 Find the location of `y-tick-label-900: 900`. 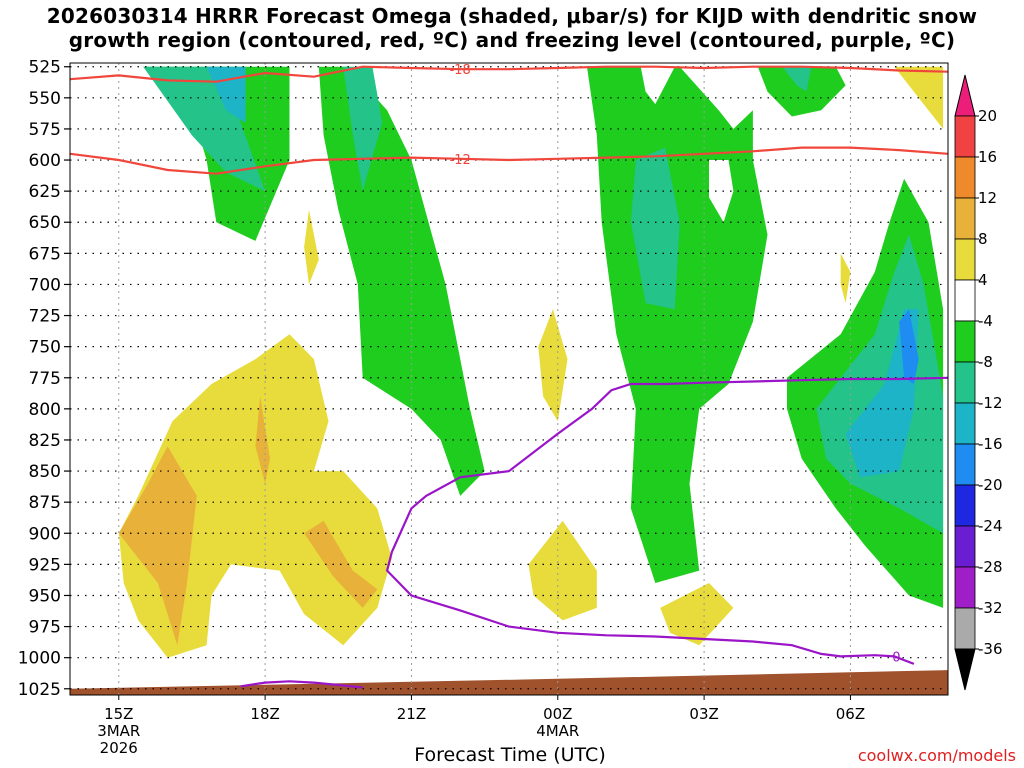

y-tick-label-900: 900 is located at coordinates (45, 534).